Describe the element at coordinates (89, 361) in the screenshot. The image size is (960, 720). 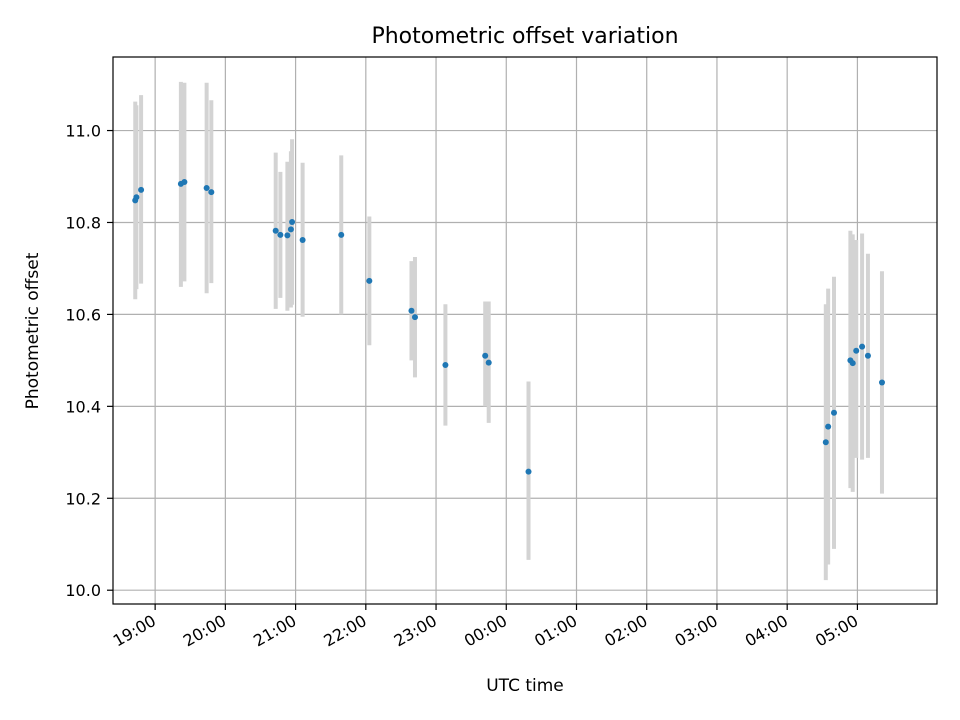
I see `y-axis-ticks: 10.0 10.2 10.4 10.6 10.8 11.0` at that location.